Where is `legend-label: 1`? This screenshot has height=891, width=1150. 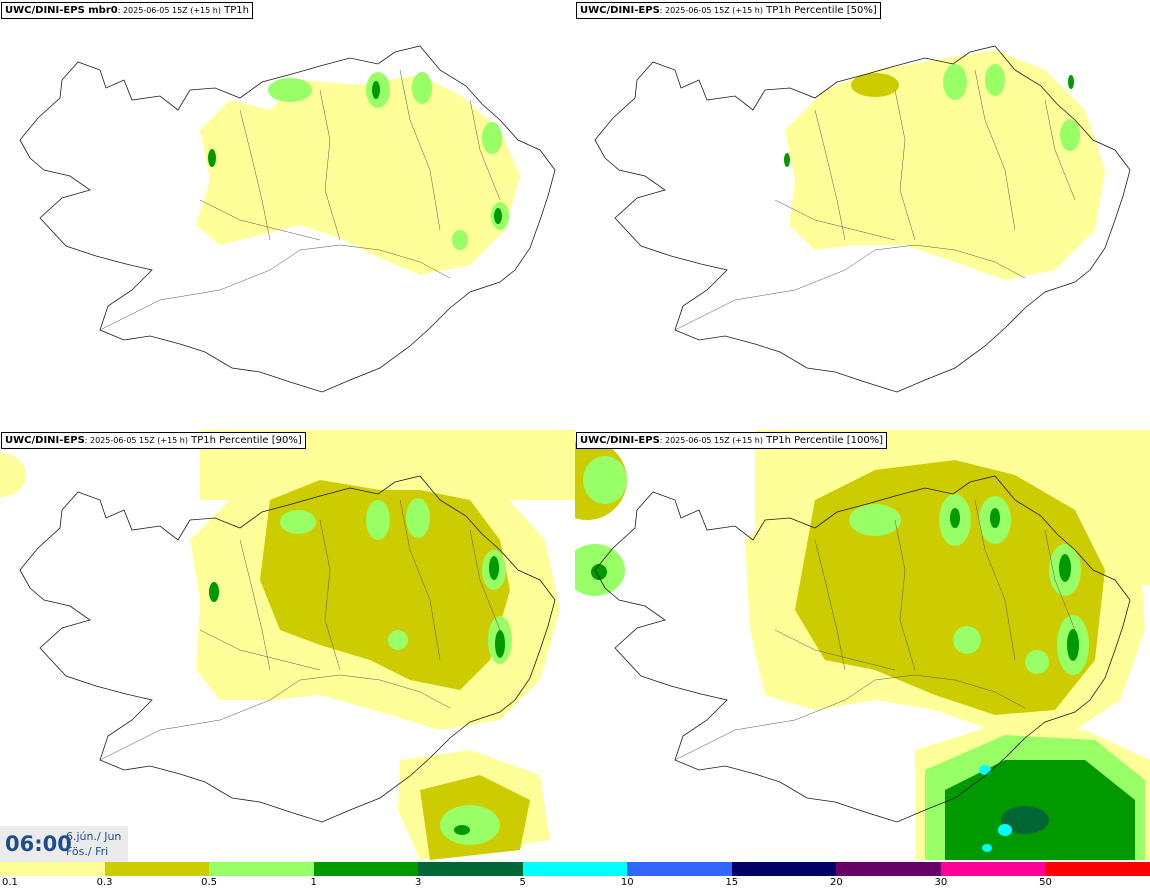
legend-label: 1 is located at coordinates (313, 882).